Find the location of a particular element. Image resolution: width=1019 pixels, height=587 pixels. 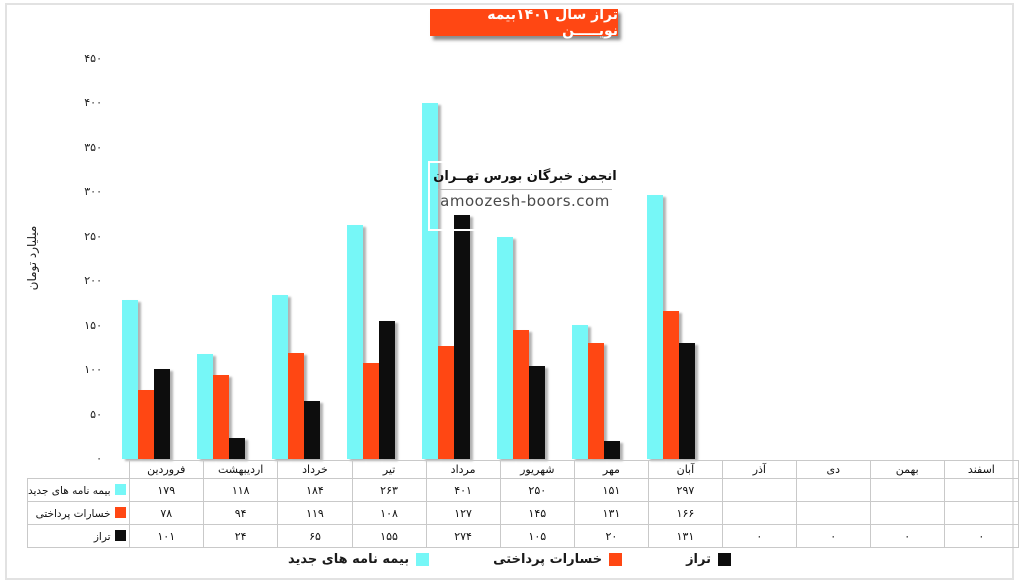

table-month-header: آبان is located at coordinates (685, 469).